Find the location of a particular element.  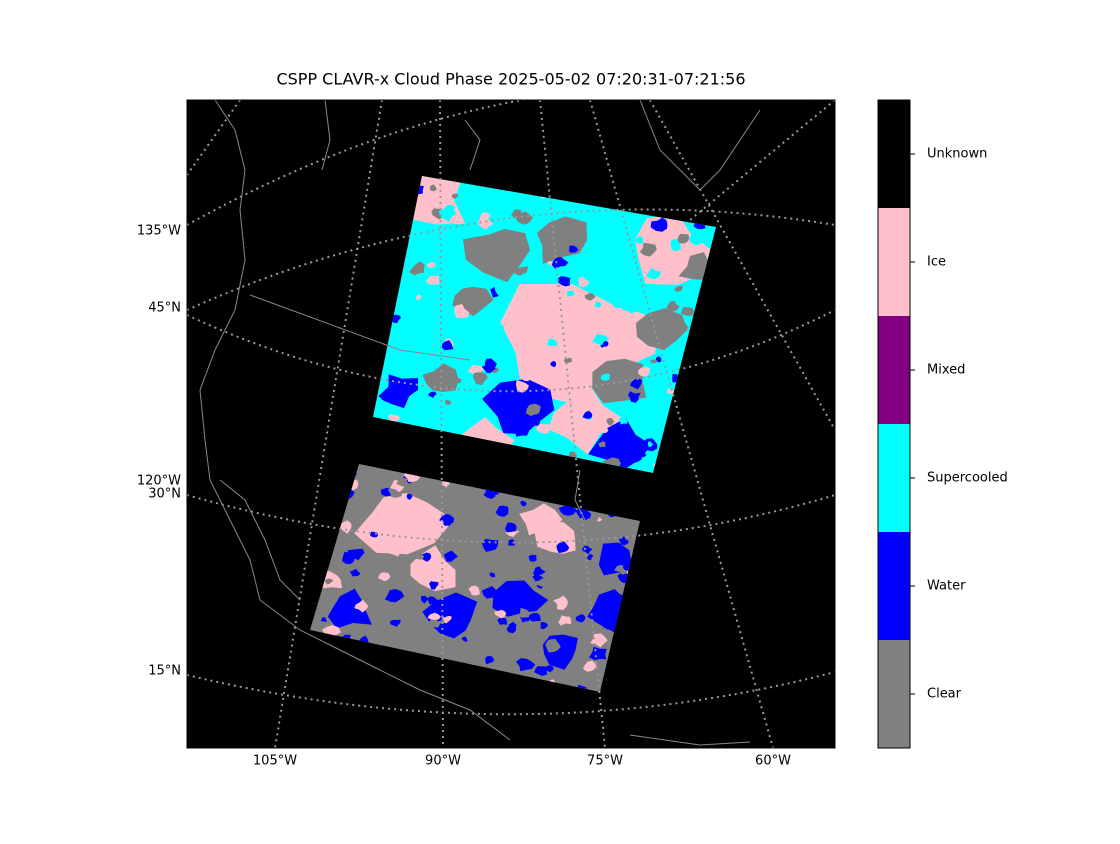

lat-lon-label: 15°N is located at coordinates (164, 671).